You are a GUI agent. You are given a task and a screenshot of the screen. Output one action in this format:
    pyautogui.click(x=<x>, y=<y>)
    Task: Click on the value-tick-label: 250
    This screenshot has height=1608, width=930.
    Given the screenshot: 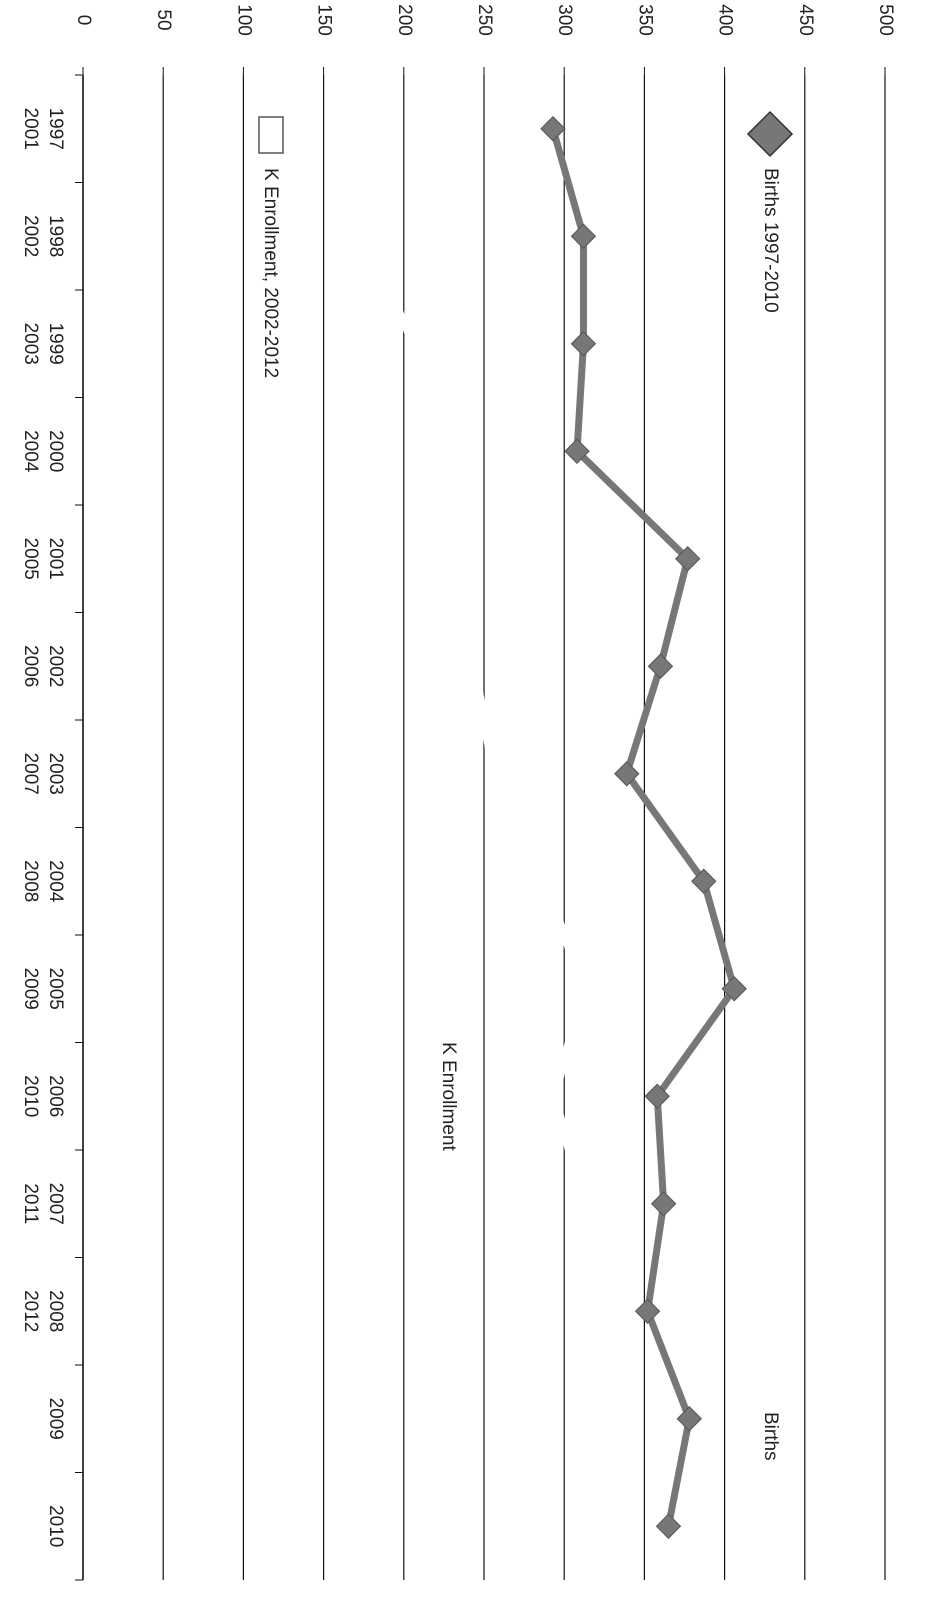 What is the action you would take?
    pyautogui.click(x=484, y=20)
    